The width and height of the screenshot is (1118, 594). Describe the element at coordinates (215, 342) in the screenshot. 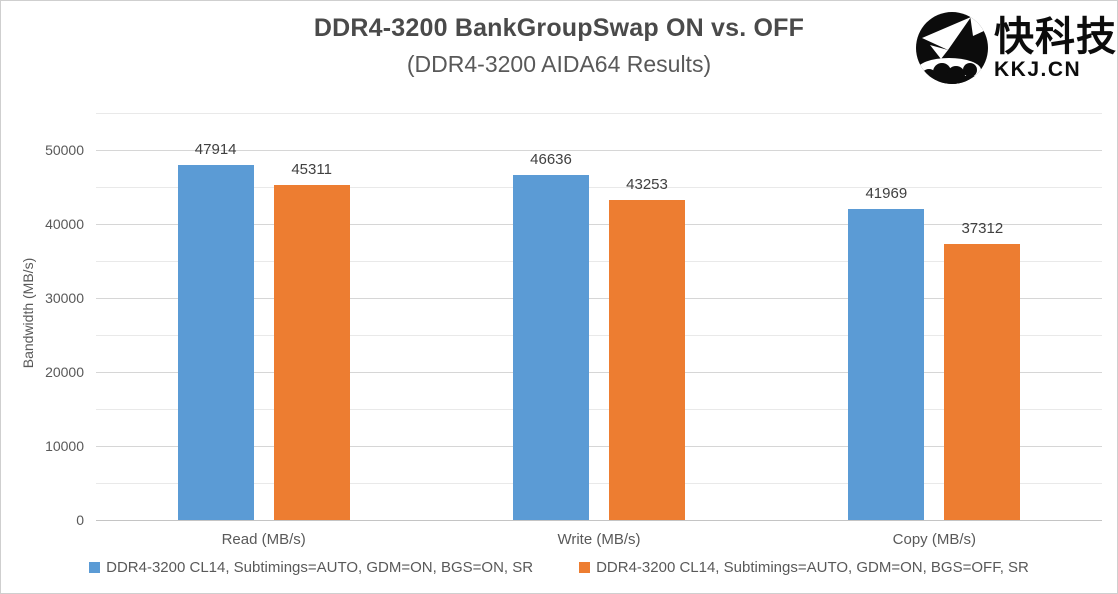

I see `bar-read-series1` at that location.